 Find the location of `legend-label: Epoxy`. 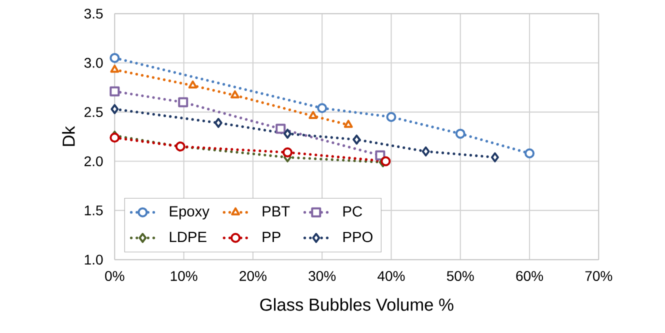

legend-label: Epoxy is located at coordinates (190, 213).